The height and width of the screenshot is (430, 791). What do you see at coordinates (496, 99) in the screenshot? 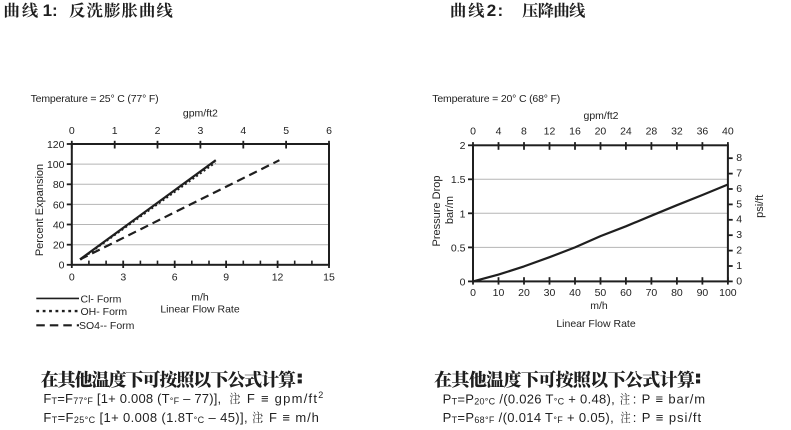
I see `svg-text: Temperature = 20° C (68° F)` at bounding box center [496, 99].